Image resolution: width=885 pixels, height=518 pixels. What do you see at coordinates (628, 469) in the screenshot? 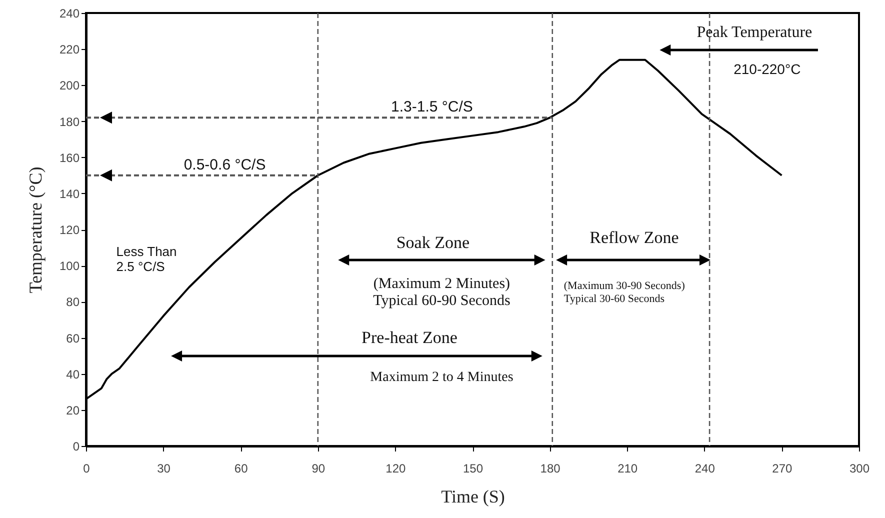
I see `x-tick-label: 210` at bounding box center [628, 469].